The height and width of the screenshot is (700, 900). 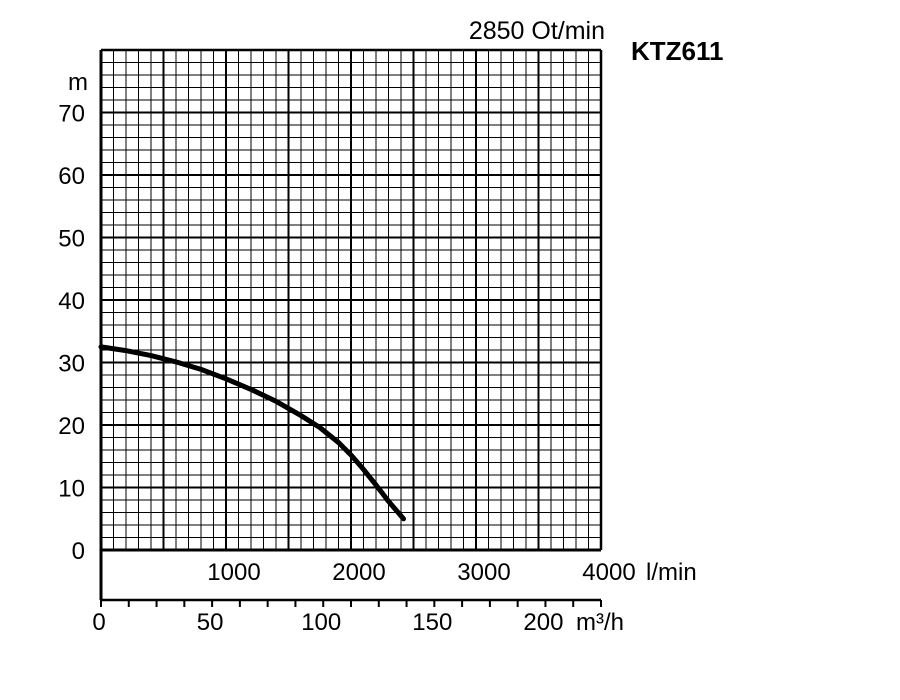 I want to click on y-tick-label: 10, so click(x=71, y=489).